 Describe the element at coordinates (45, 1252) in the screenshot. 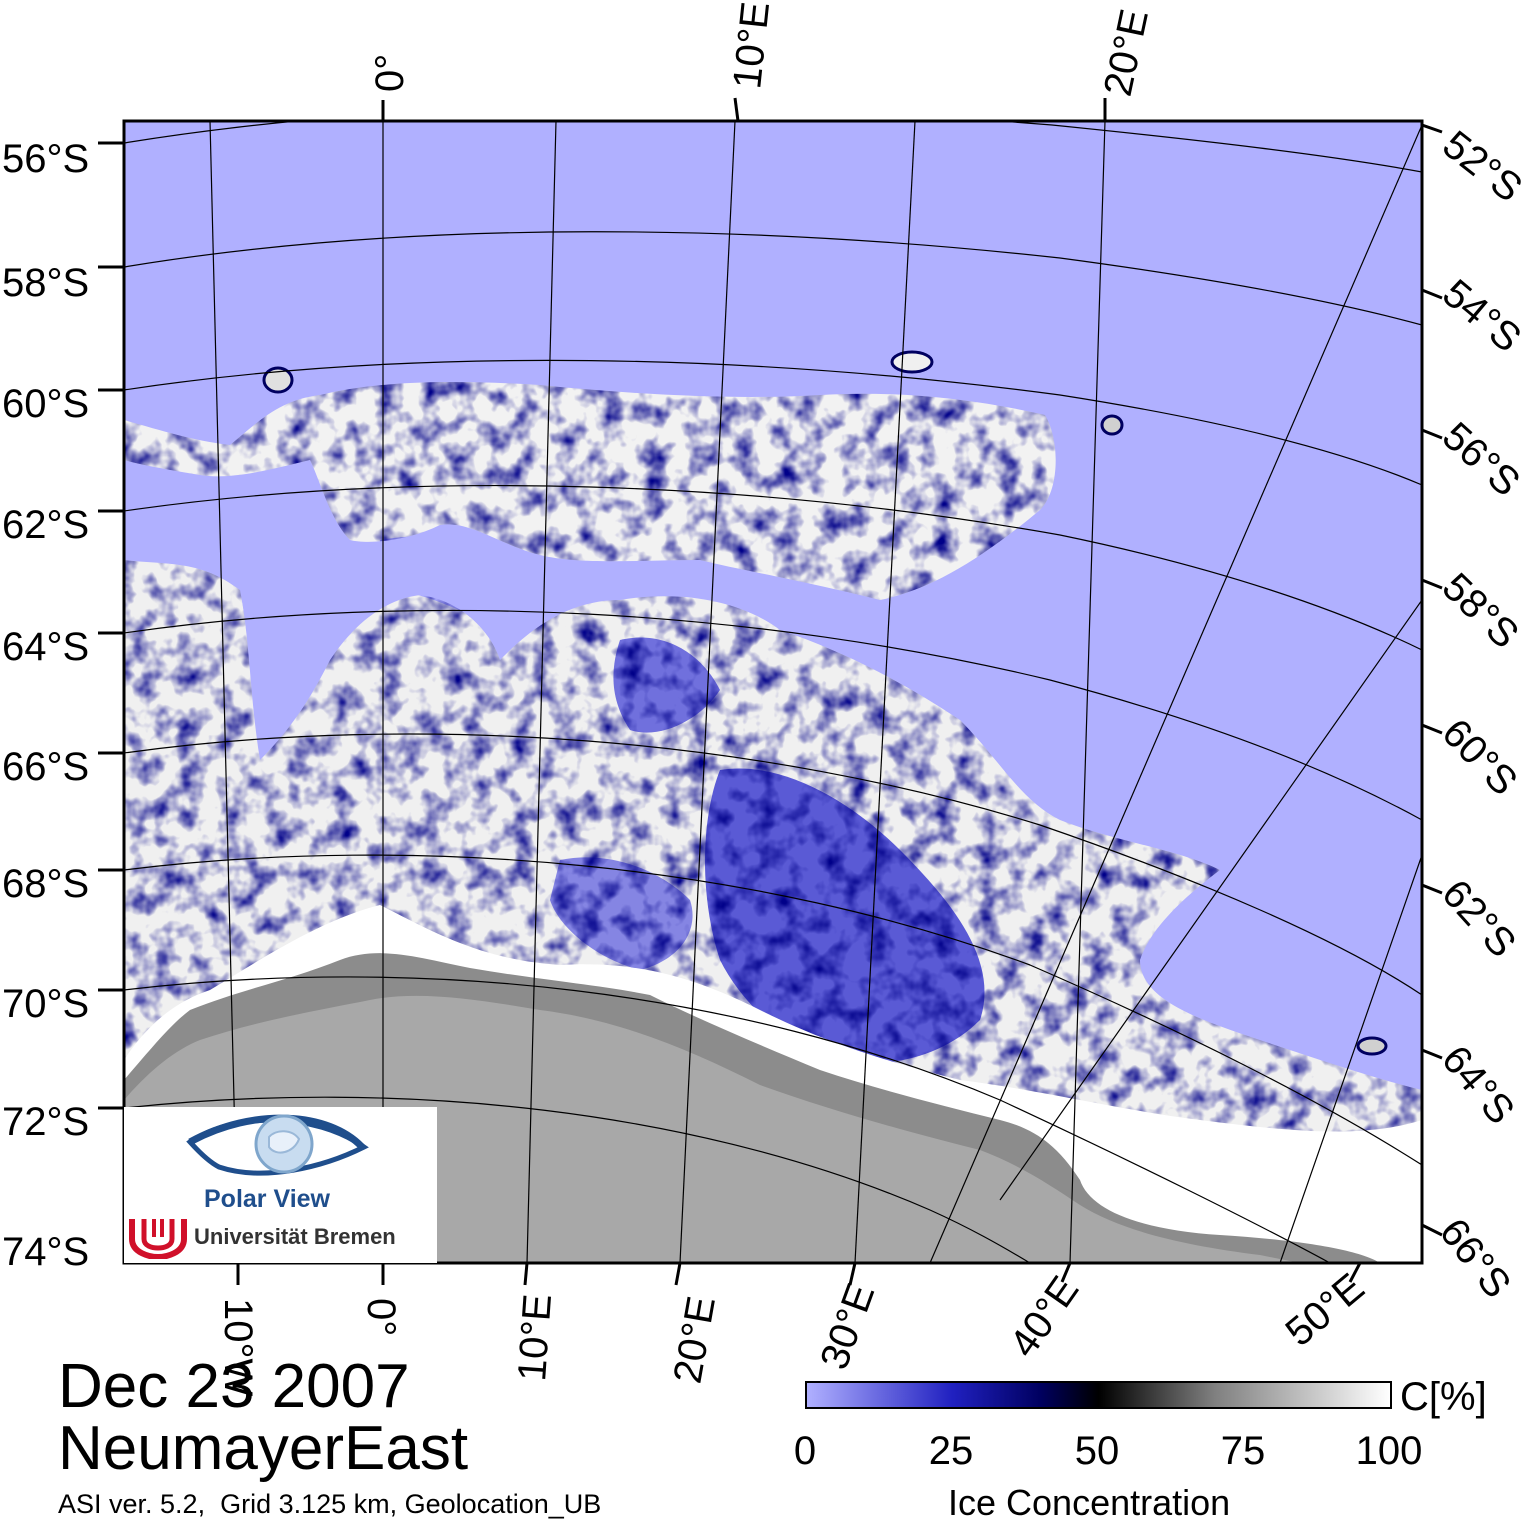

I see `lat-label: 74°S` at that location.